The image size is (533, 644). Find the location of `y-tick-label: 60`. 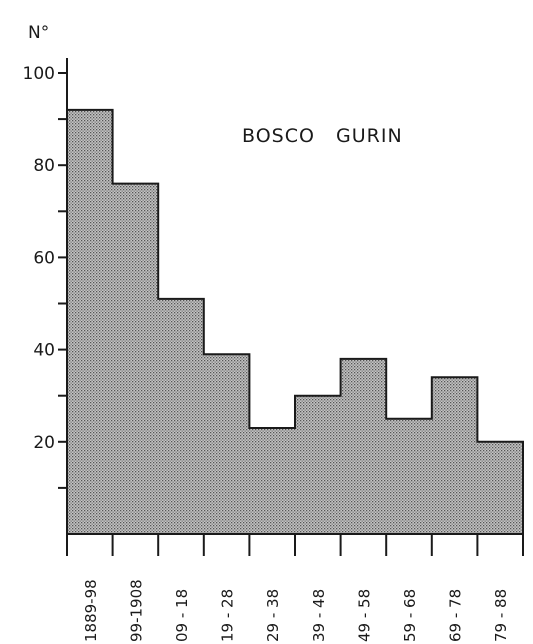

y-tick-label: 60 is located at coordinates (44, 258).